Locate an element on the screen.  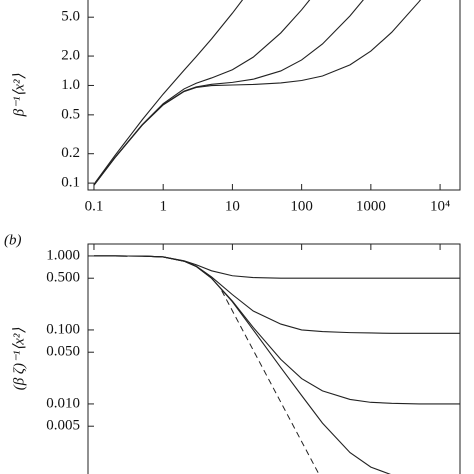
x-tick-label: 100 is located at coordinates (301, 206).